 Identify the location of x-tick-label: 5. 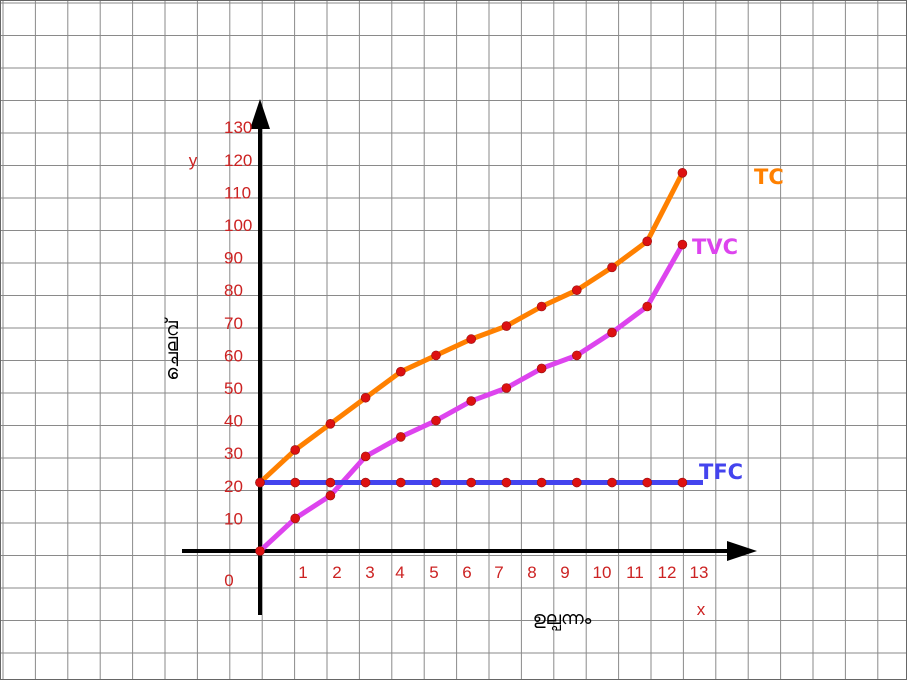
(433, 572).